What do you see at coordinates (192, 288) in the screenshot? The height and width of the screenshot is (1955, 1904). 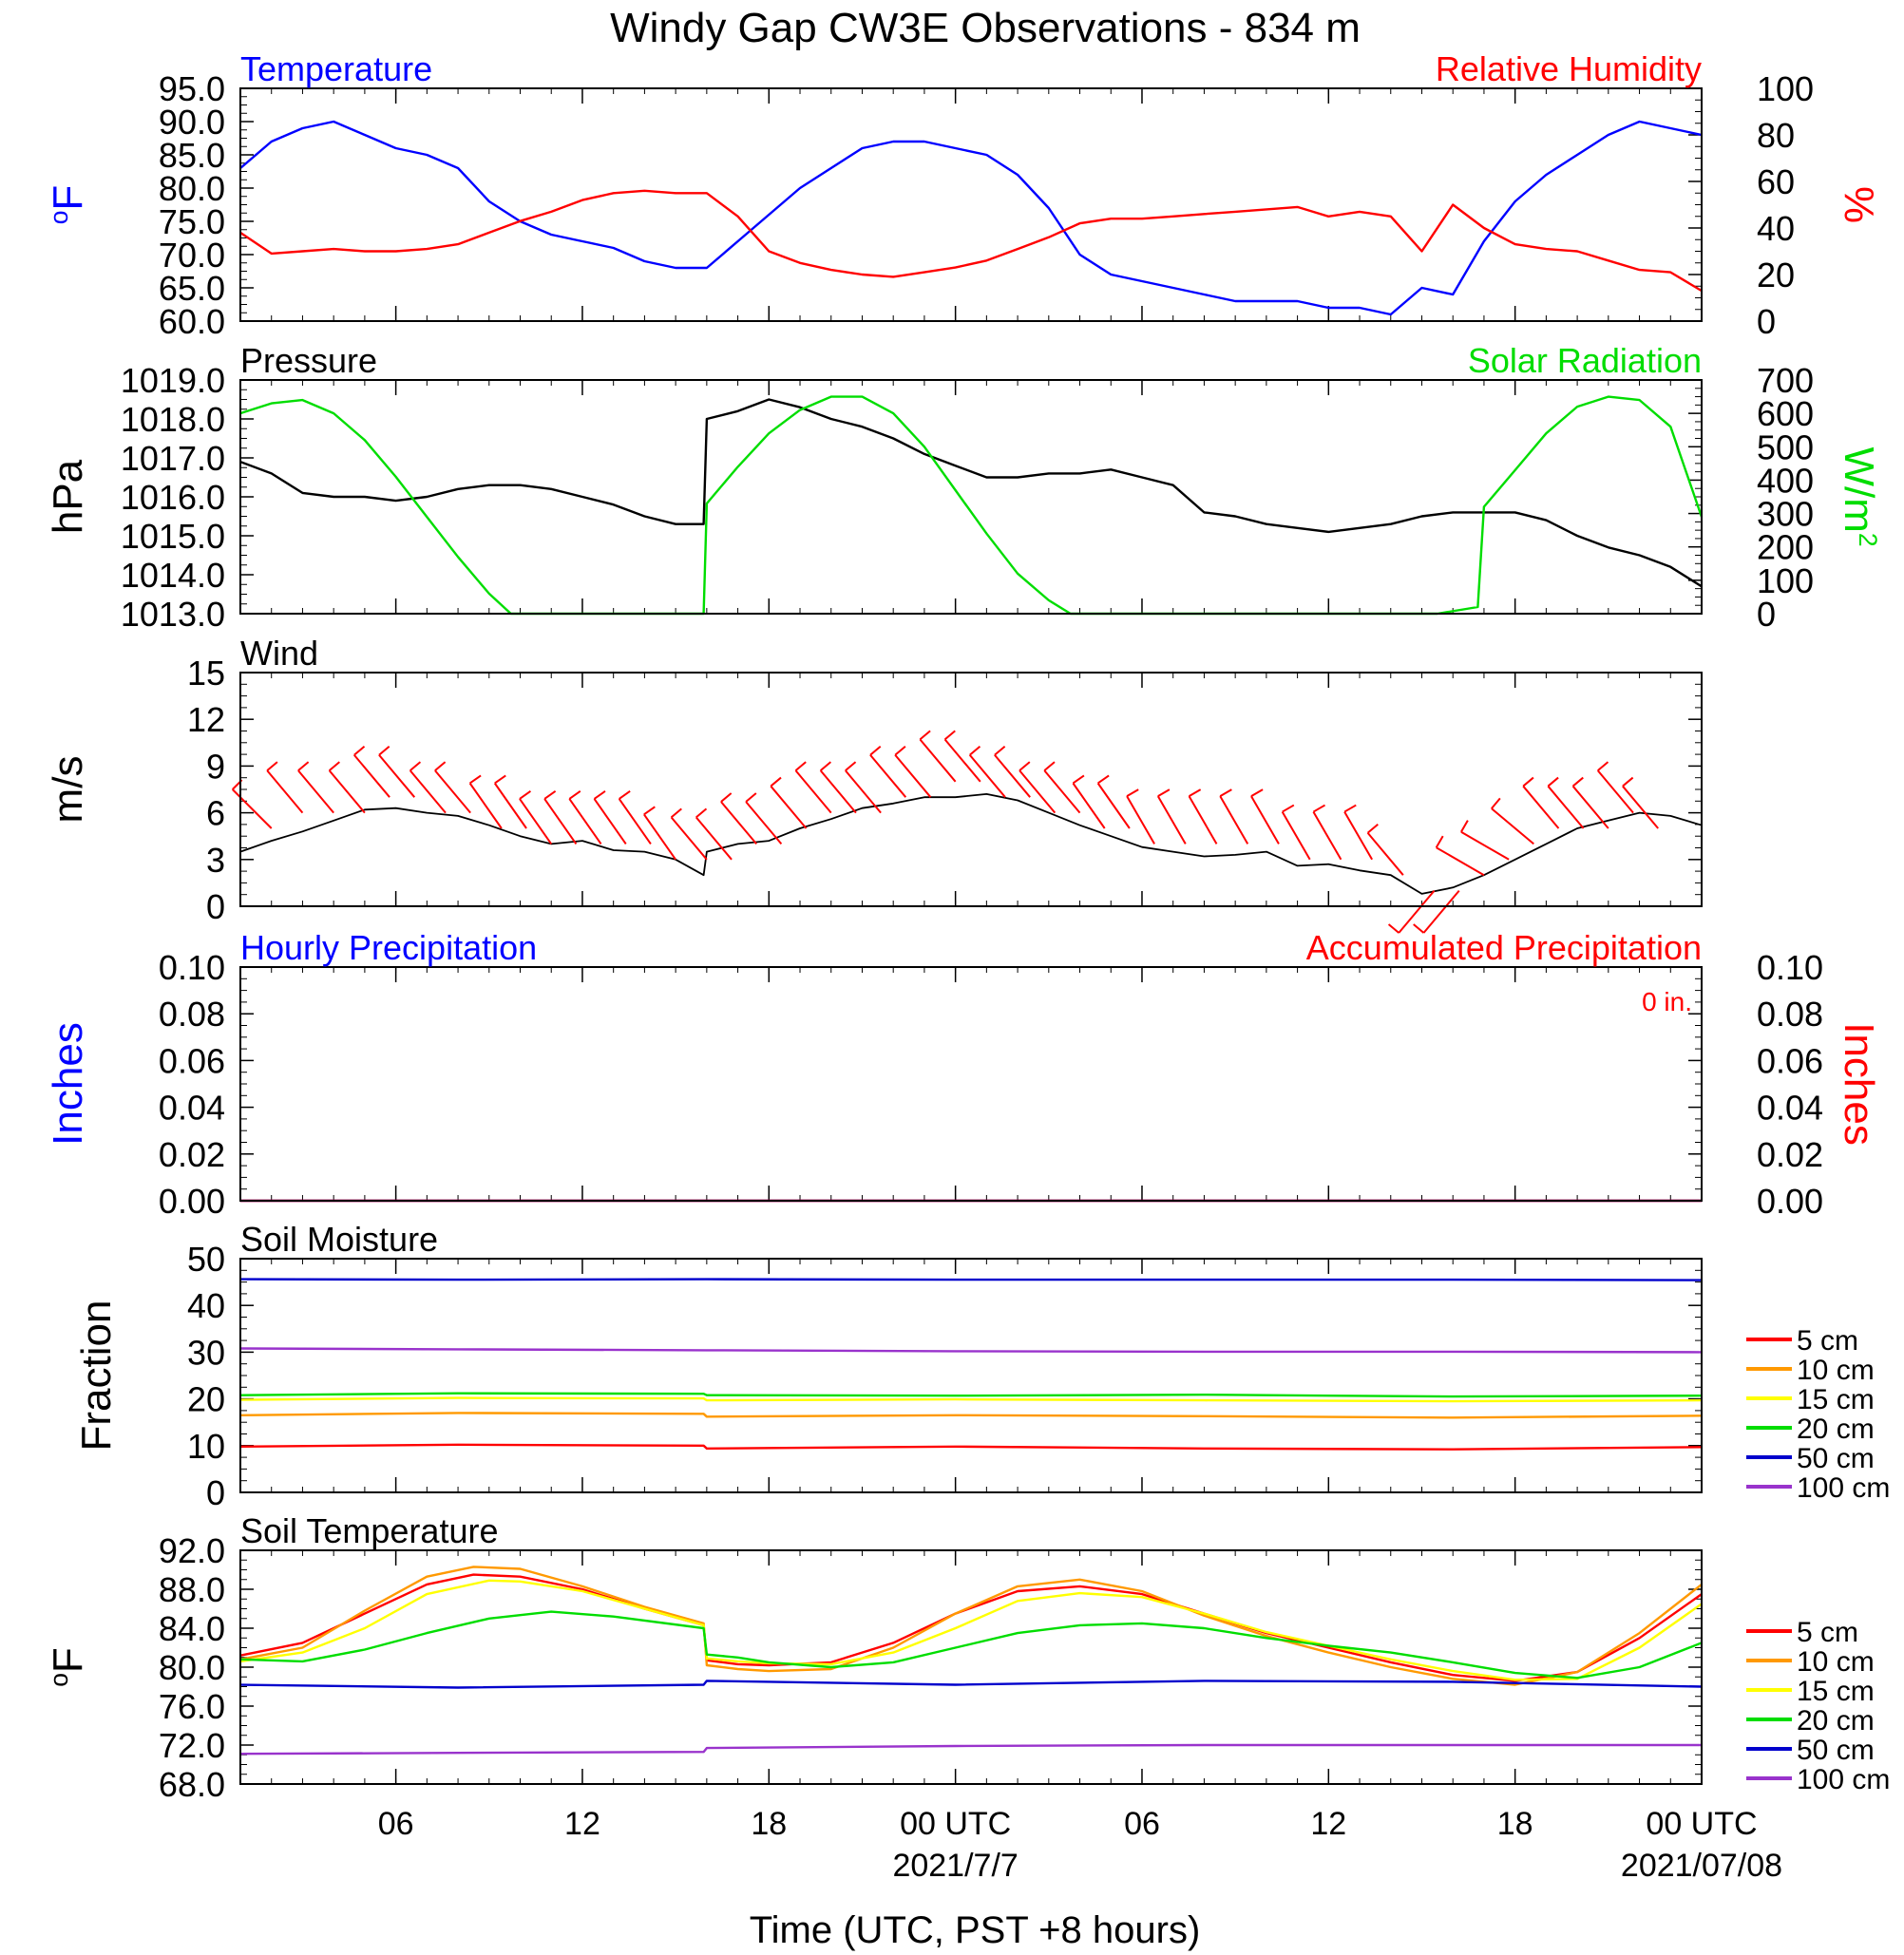 I see `y-tick-label: 65.0` at bounding box center [192, 288].